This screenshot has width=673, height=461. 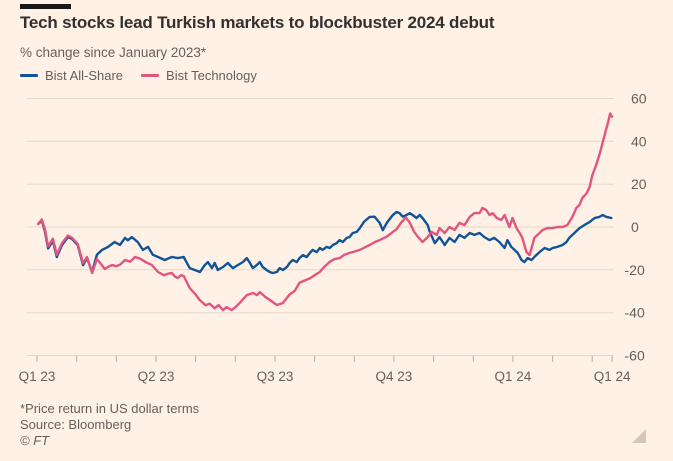 What do you see at coordinates (150, 75) in the screenshot?
I see `bist-technology-line-swatch-icon` at bounding box center [150, 75].